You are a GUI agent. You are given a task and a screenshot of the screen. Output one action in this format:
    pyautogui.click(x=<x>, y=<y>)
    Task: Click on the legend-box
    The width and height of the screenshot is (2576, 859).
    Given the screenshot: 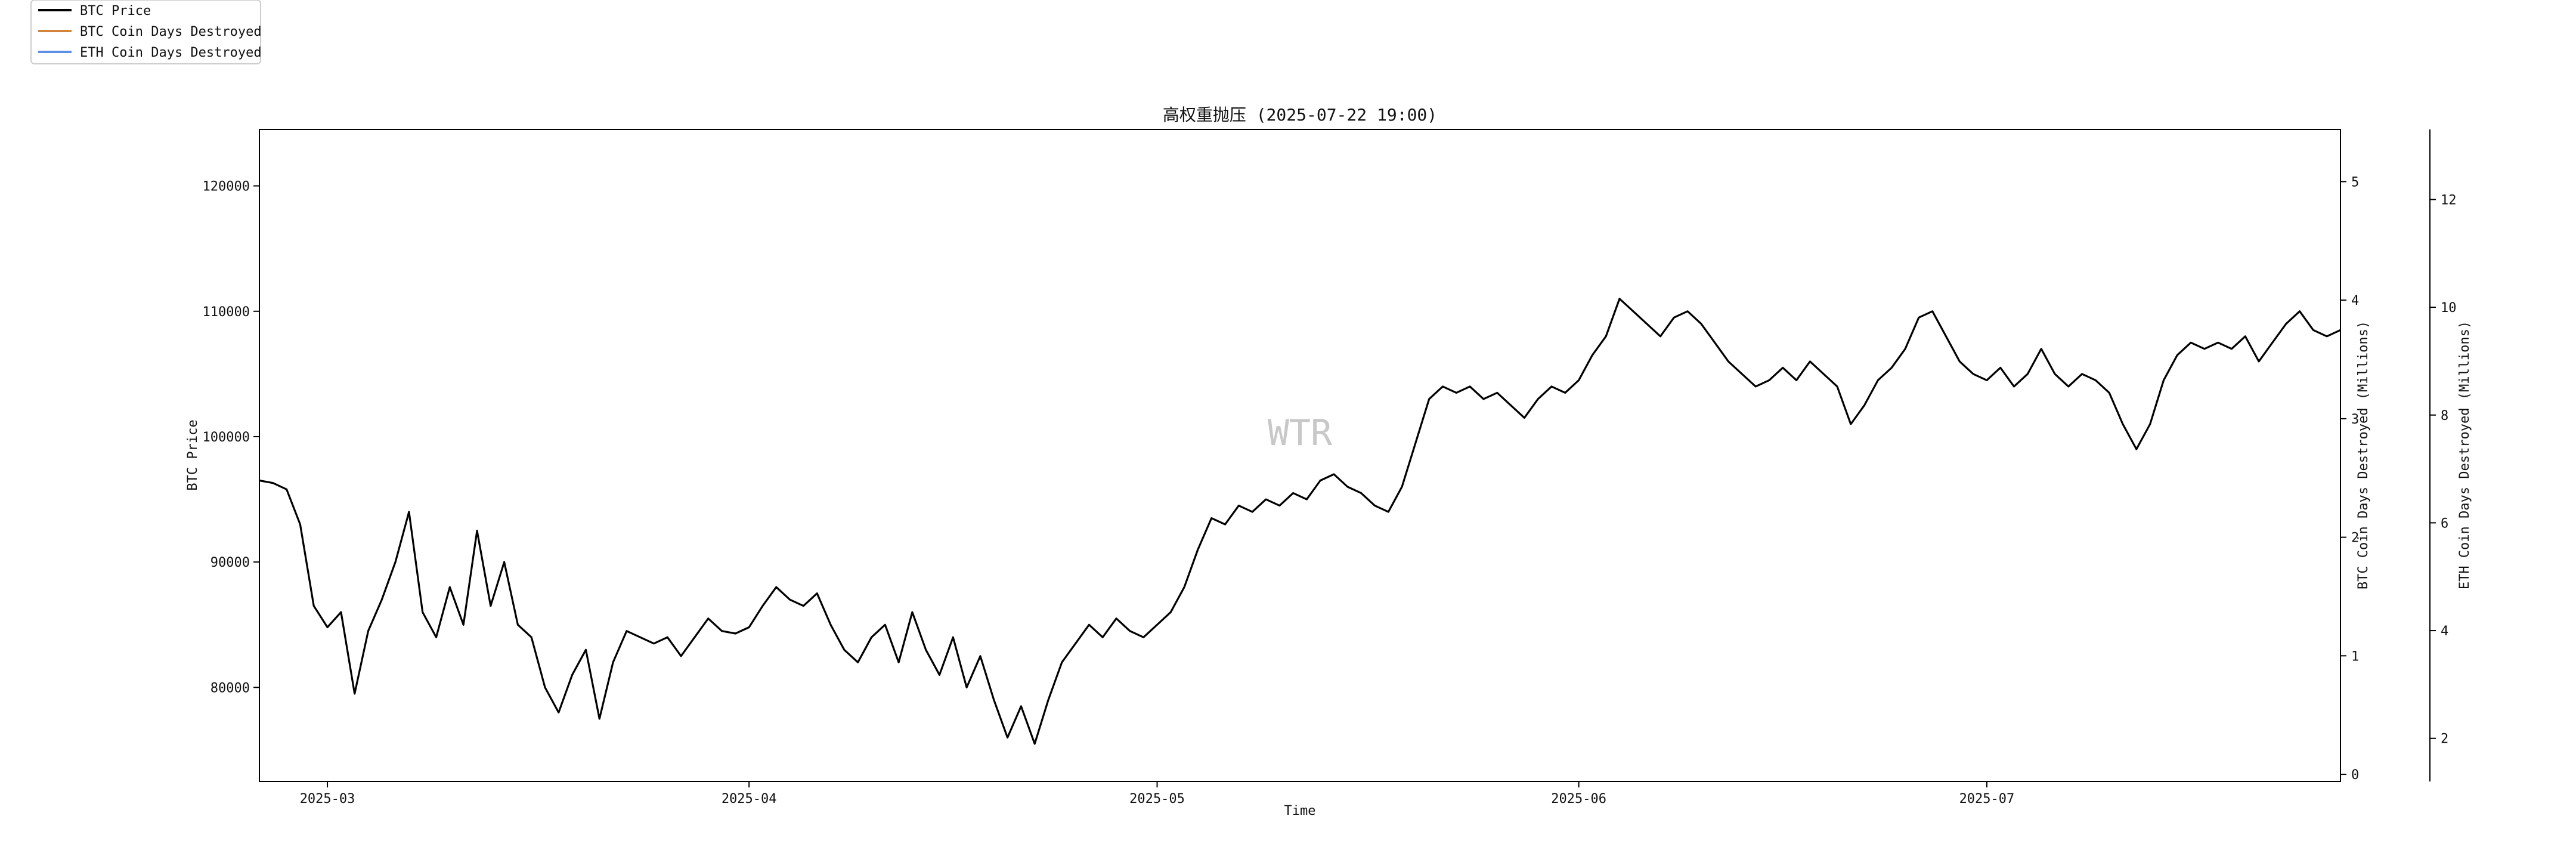 What is the action you would take?
    pyautogui.click(x=146, y=32)
    